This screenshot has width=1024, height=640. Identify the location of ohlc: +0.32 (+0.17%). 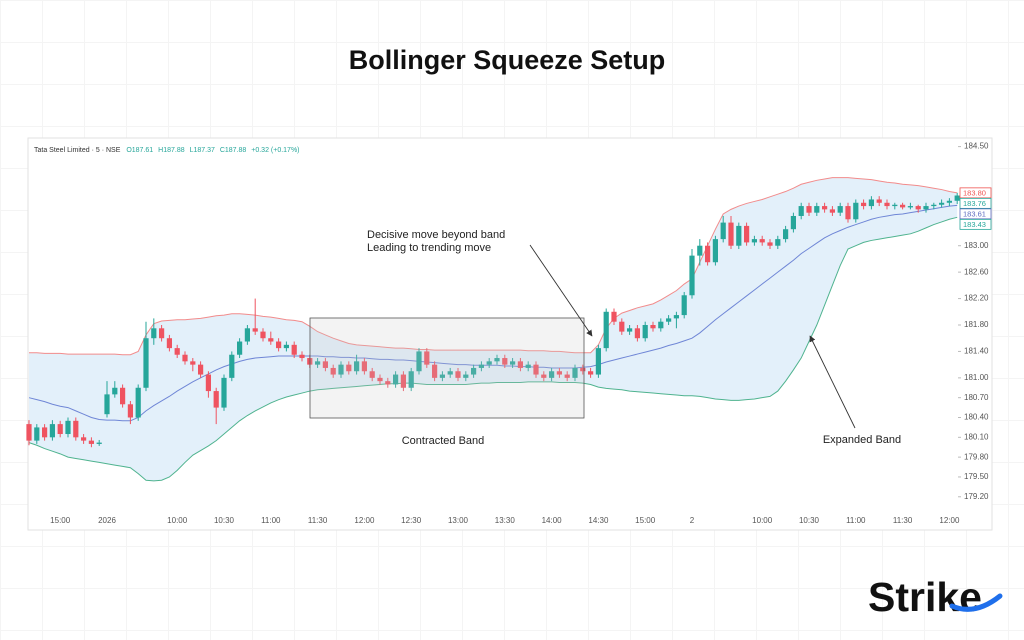
(275, 150).